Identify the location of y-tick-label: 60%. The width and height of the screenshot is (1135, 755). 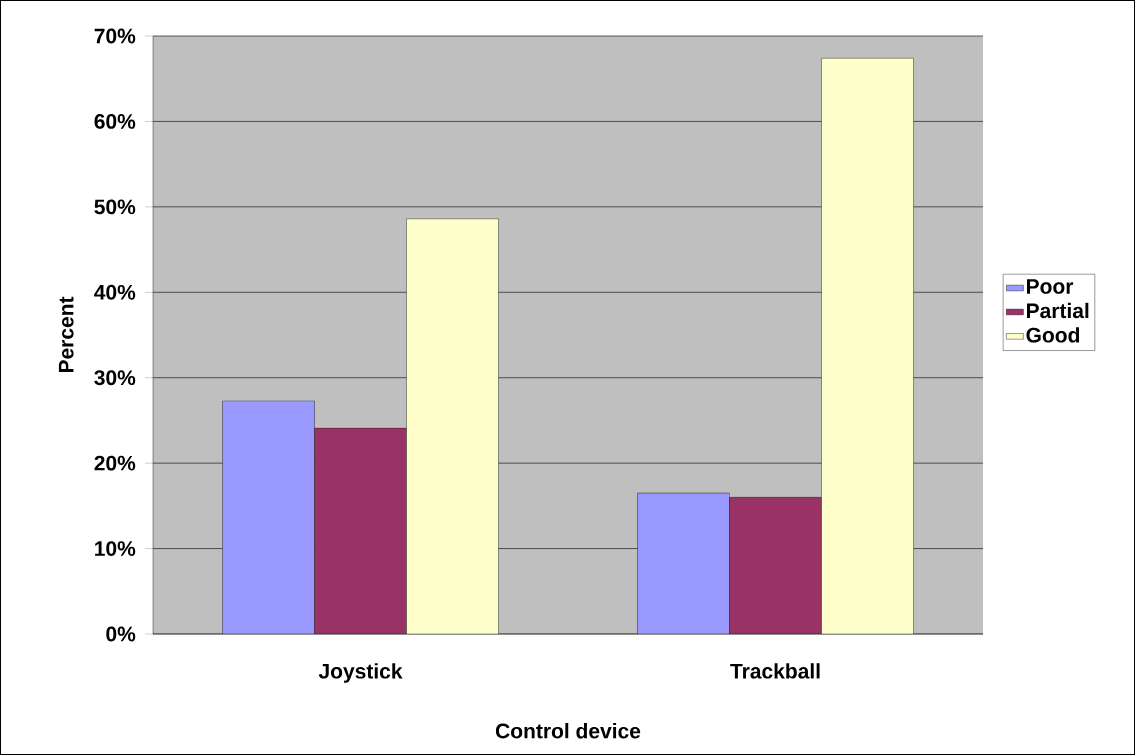
(115, 121).